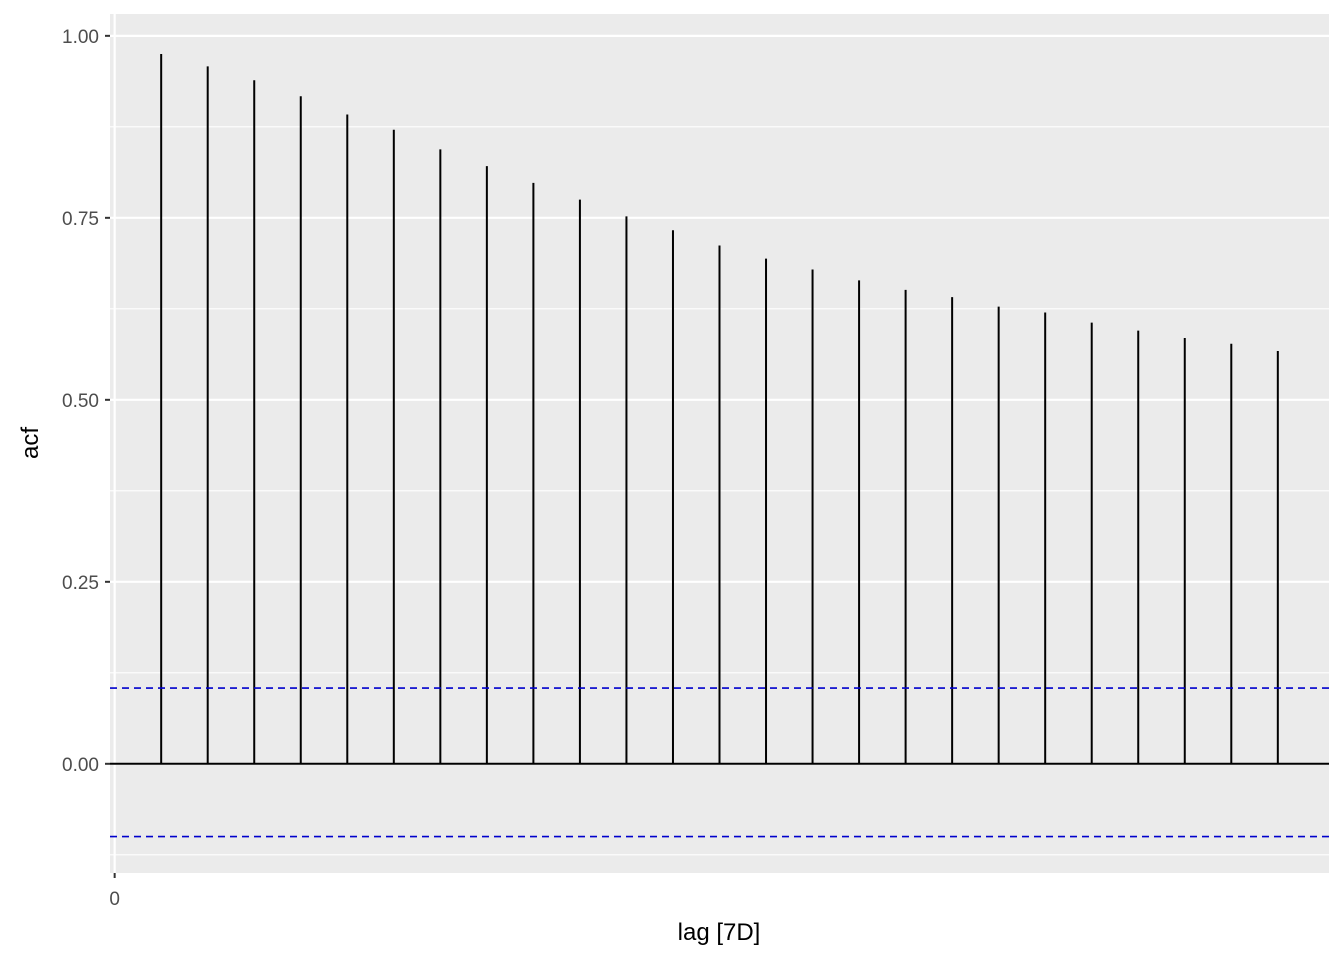  What do you see at coordinates (80, 583) in the screenshot?
I see `y-tick-label: 0.25` at bounding box center [80, 583].